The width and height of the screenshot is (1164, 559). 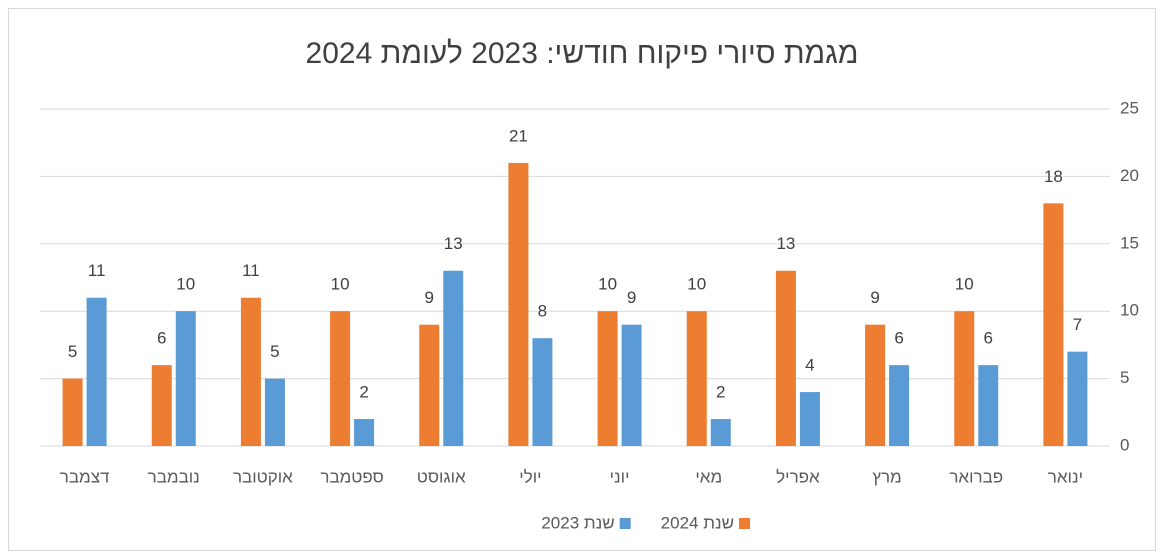 I want to click on x-tick-label: ספטמבר, so click(x=351, y=476).